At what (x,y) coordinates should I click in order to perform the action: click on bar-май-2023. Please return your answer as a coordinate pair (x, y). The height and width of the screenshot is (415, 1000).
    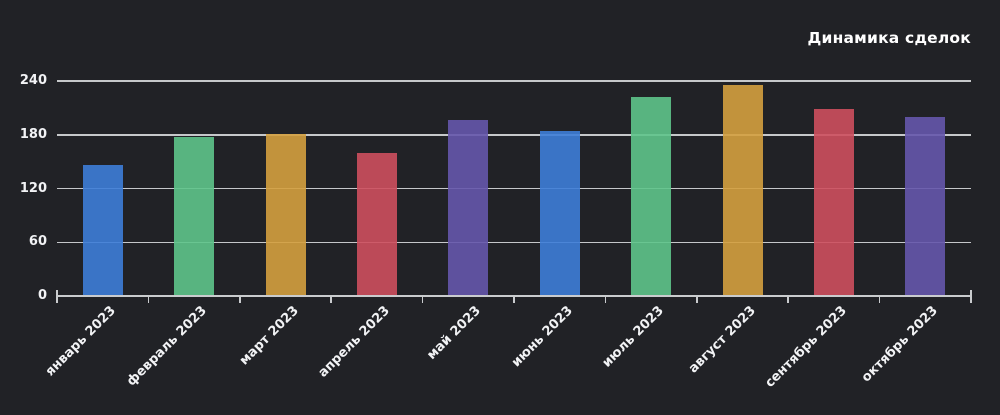
    Looking at the image, I should click on (468, 208).